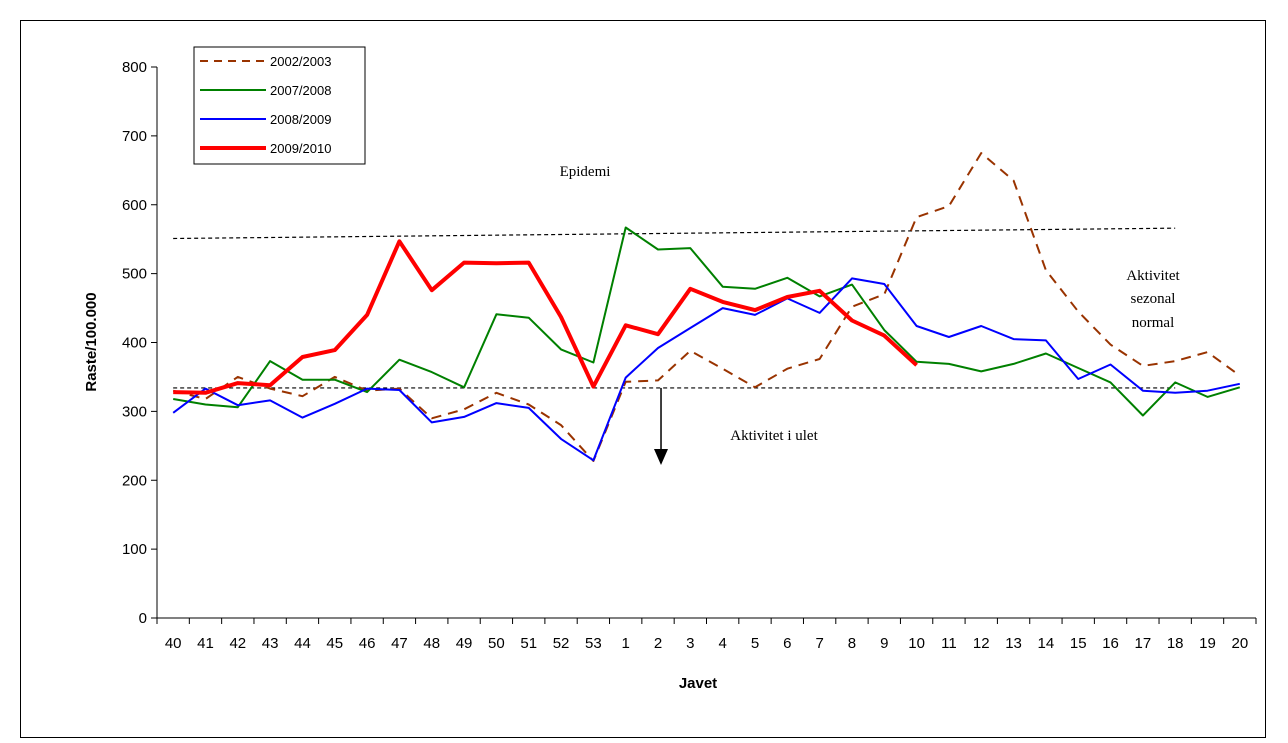 The width and height of the screenshot is (1288, 743). What do you see at coordinates (134, 274) in the screenshot?
I see `y-tick-label: 500` at bounding box center [134, 274].